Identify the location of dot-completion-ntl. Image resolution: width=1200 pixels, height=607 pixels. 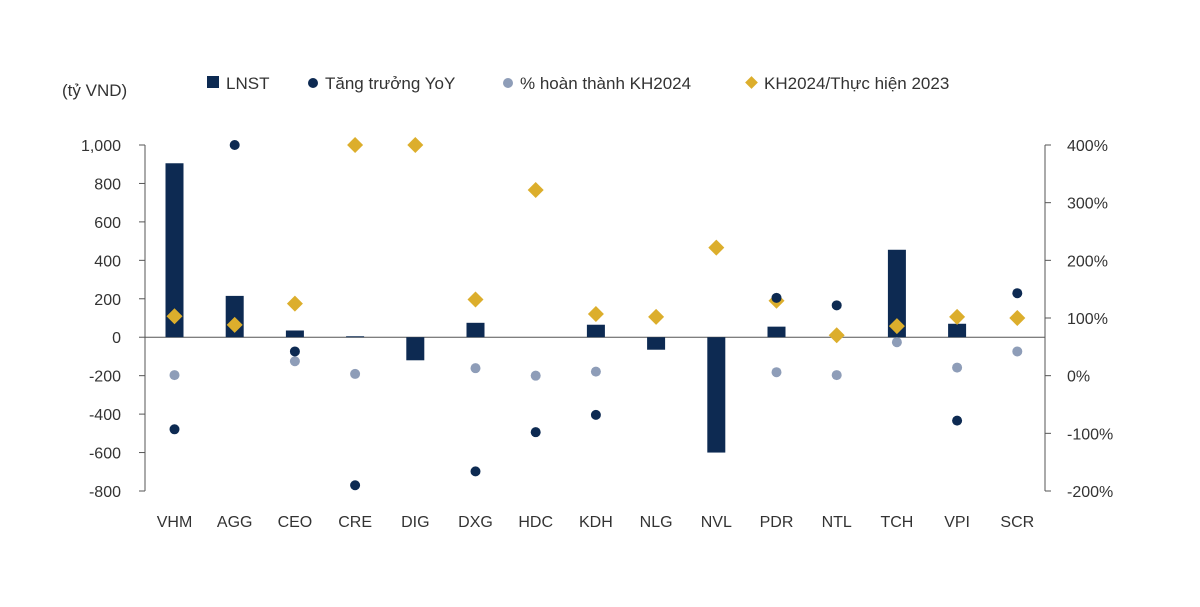
(836, 375).